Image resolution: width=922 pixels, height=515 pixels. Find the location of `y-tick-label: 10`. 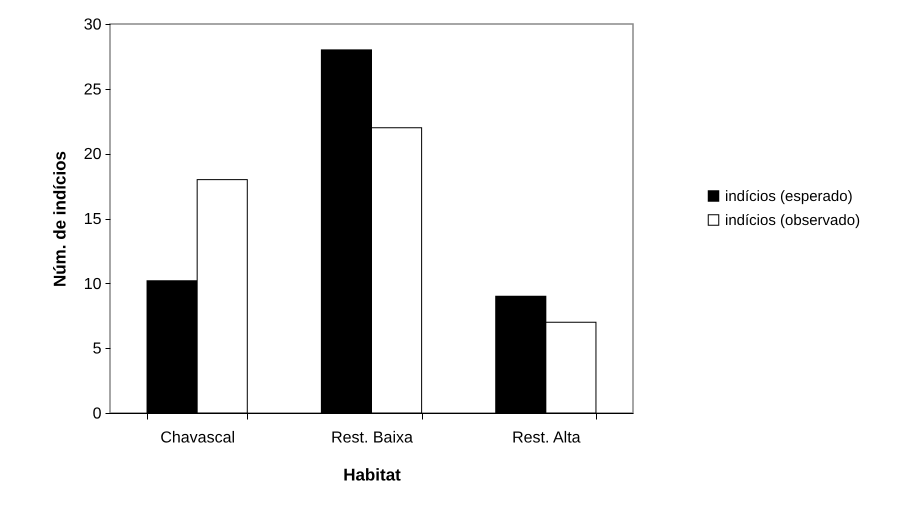

y-tick-label: 10 is located at coordinates (93, 284).